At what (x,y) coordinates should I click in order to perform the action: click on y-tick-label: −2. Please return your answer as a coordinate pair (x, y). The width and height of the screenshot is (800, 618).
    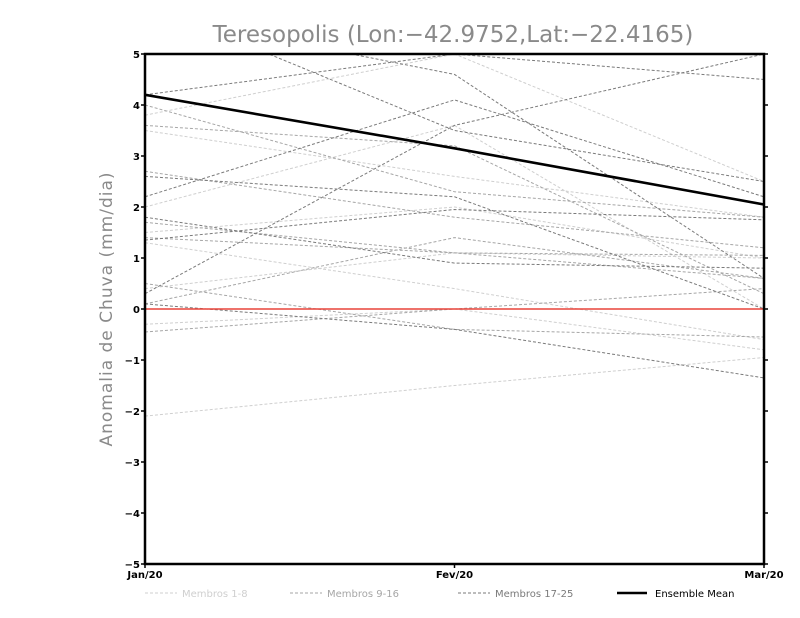
    Looking at the image, I should click on (132, 412).